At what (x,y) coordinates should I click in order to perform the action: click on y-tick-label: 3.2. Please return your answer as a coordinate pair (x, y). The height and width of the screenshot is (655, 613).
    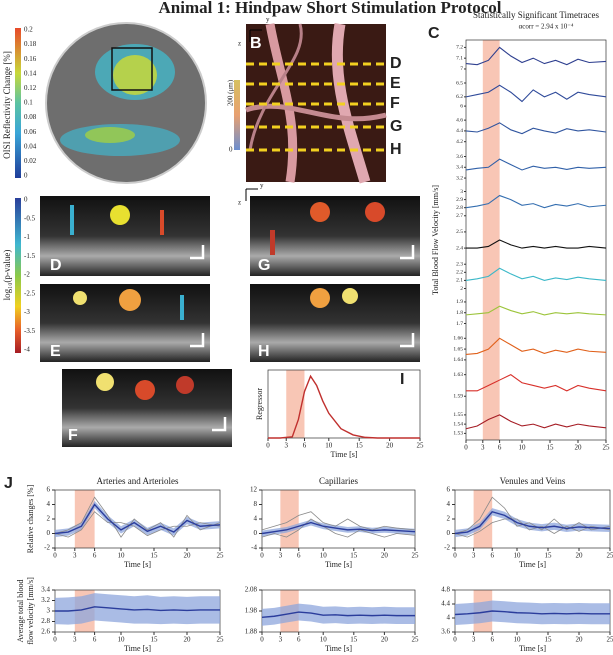
    Looking at the image, I should click on (45, 600).